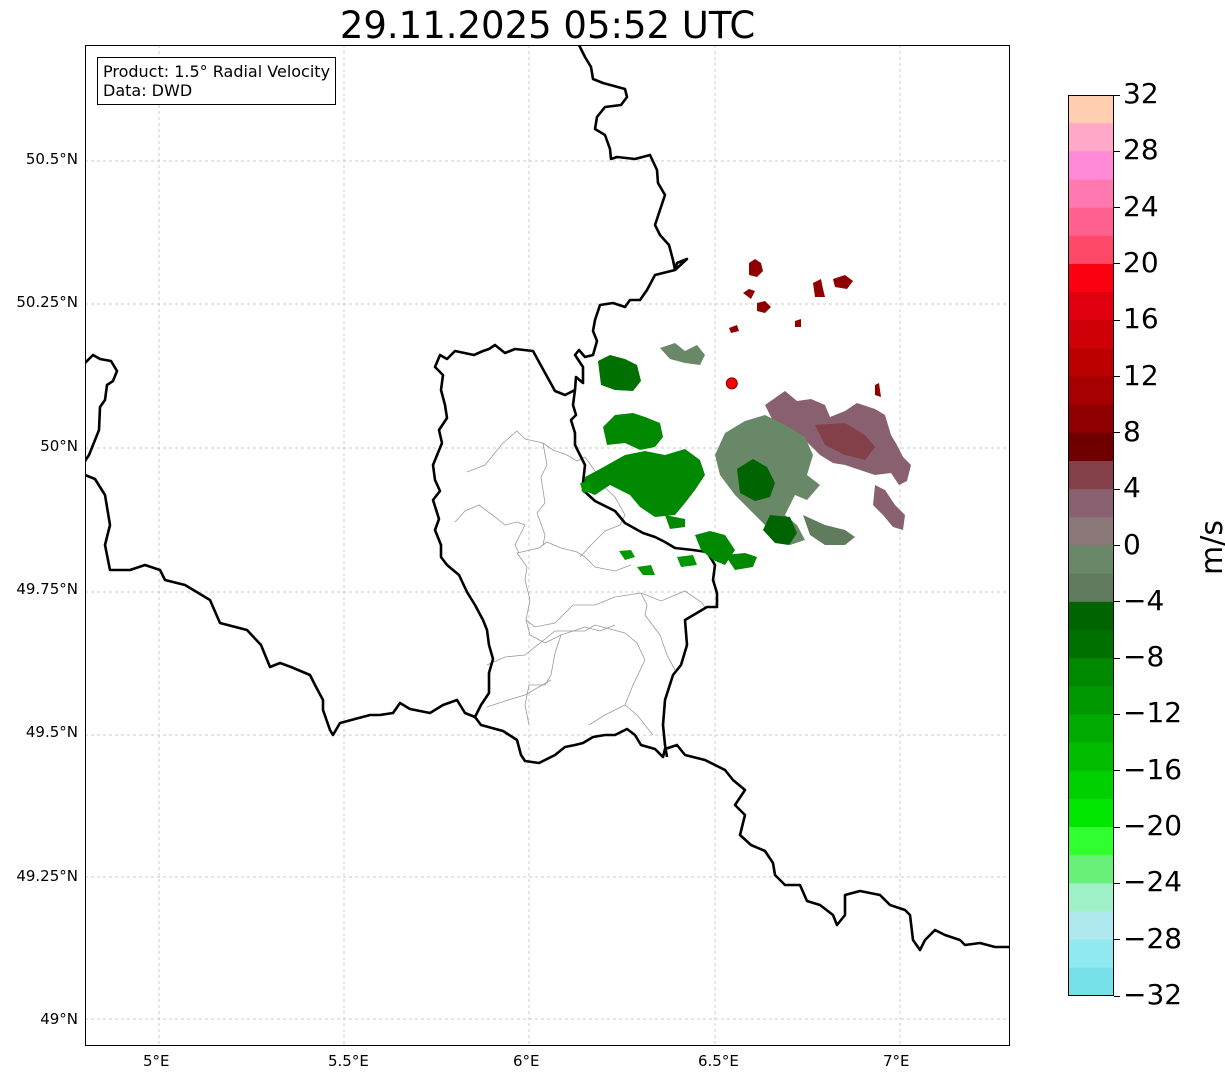 The image size is (1225, 1081). What do you see at coordinates (1209, 547) in the screenshot?
I see `colorbar-unit-label: m/s` at bounding box center [1209, 547].